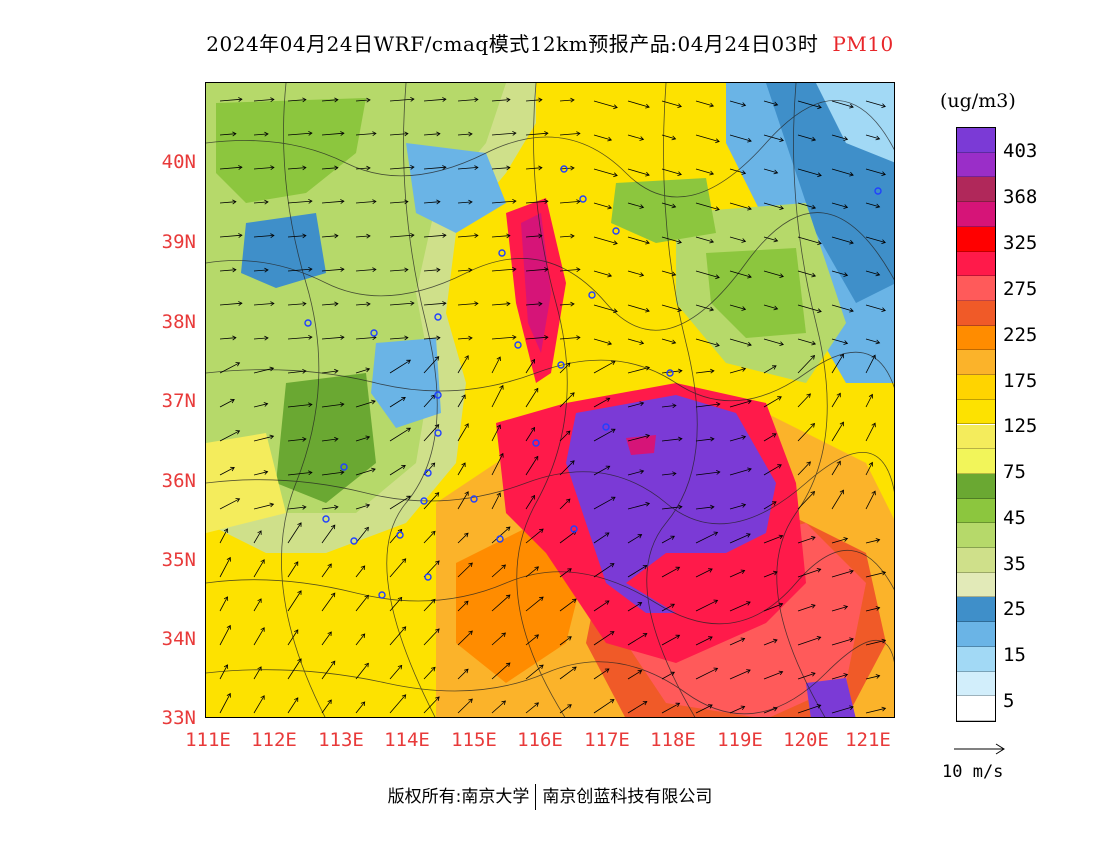 The image size is (1100, 850). Describe the element at coordinates (474, 740) in the screenshot. I see `lon-label-115e: 115E` at that location.